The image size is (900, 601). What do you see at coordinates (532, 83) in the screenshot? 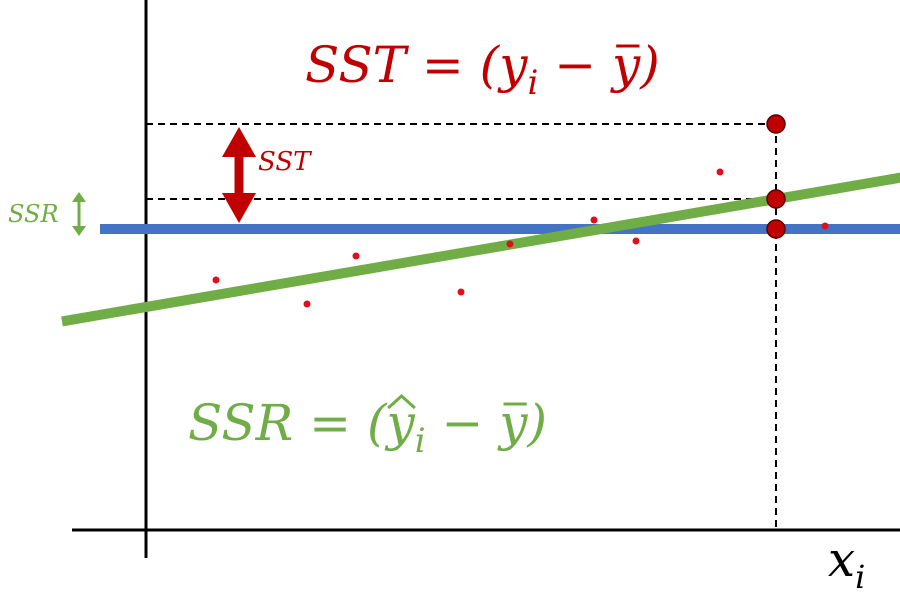
I see `sst-eq-sub: i` at bounding box center [532, 83].